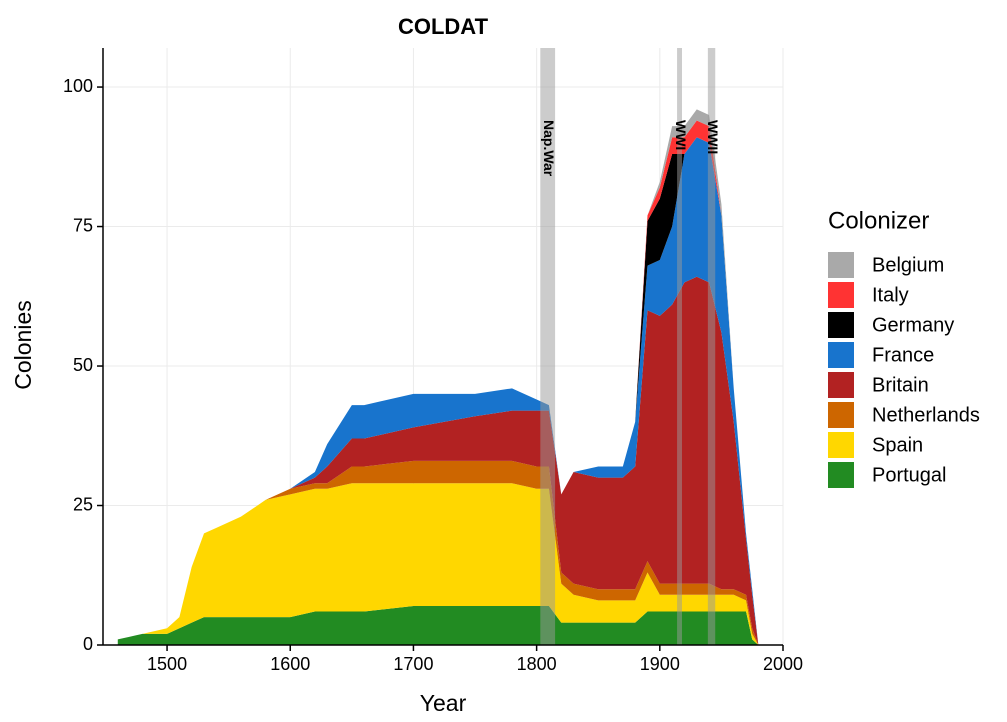  Describe the element at coordinates (909, 475) in the screenshot. I see `legend-label: Portugal` at that location.